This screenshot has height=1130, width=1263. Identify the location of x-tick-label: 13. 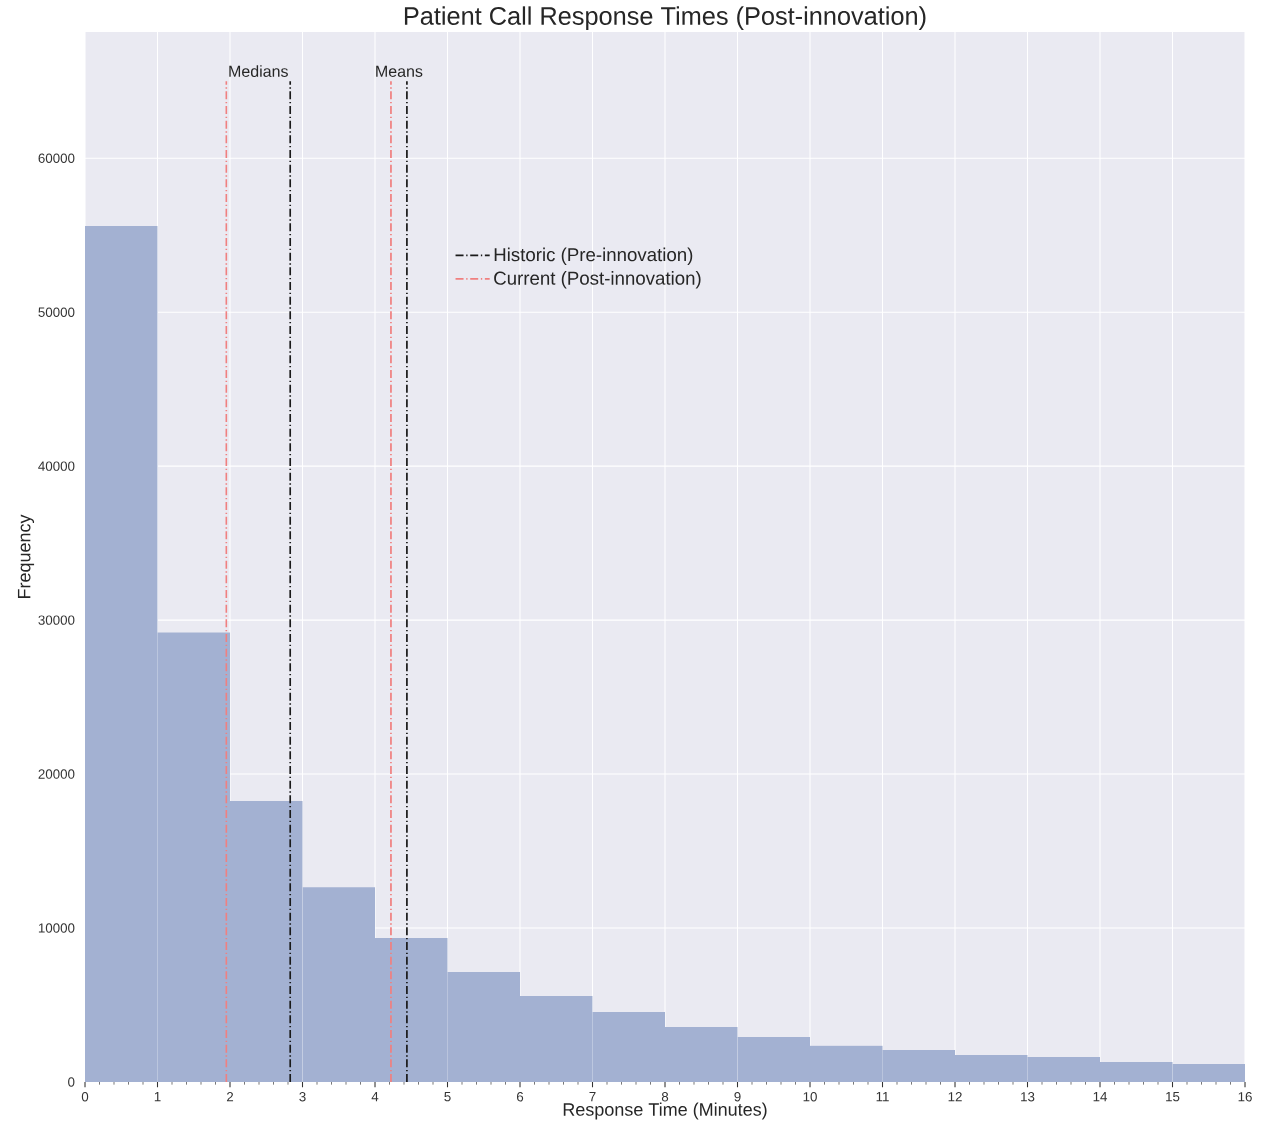
(1028, 1097).